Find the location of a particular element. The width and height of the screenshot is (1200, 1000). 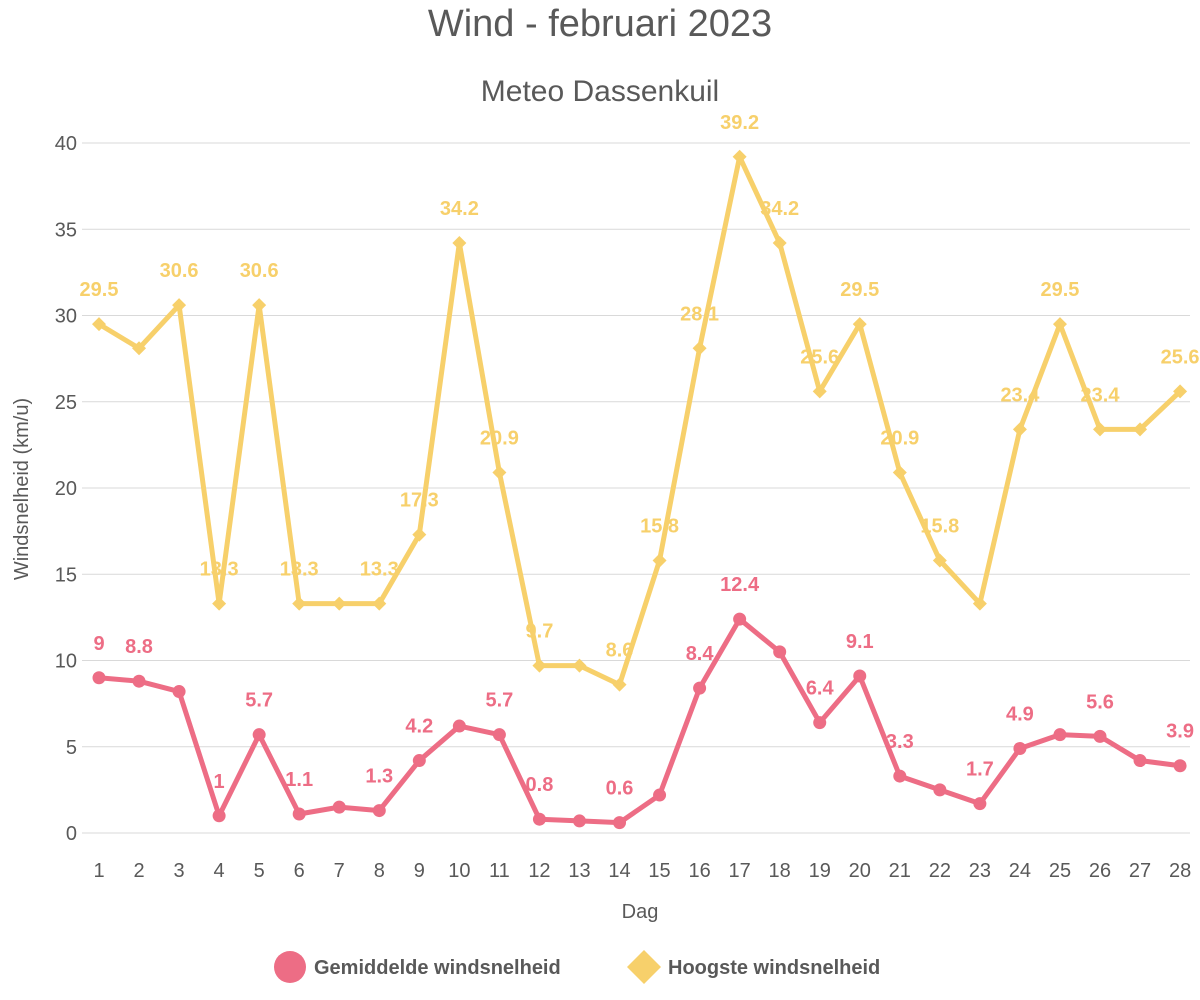

x-axis-title: Dag is located at coordinates (640, 912).